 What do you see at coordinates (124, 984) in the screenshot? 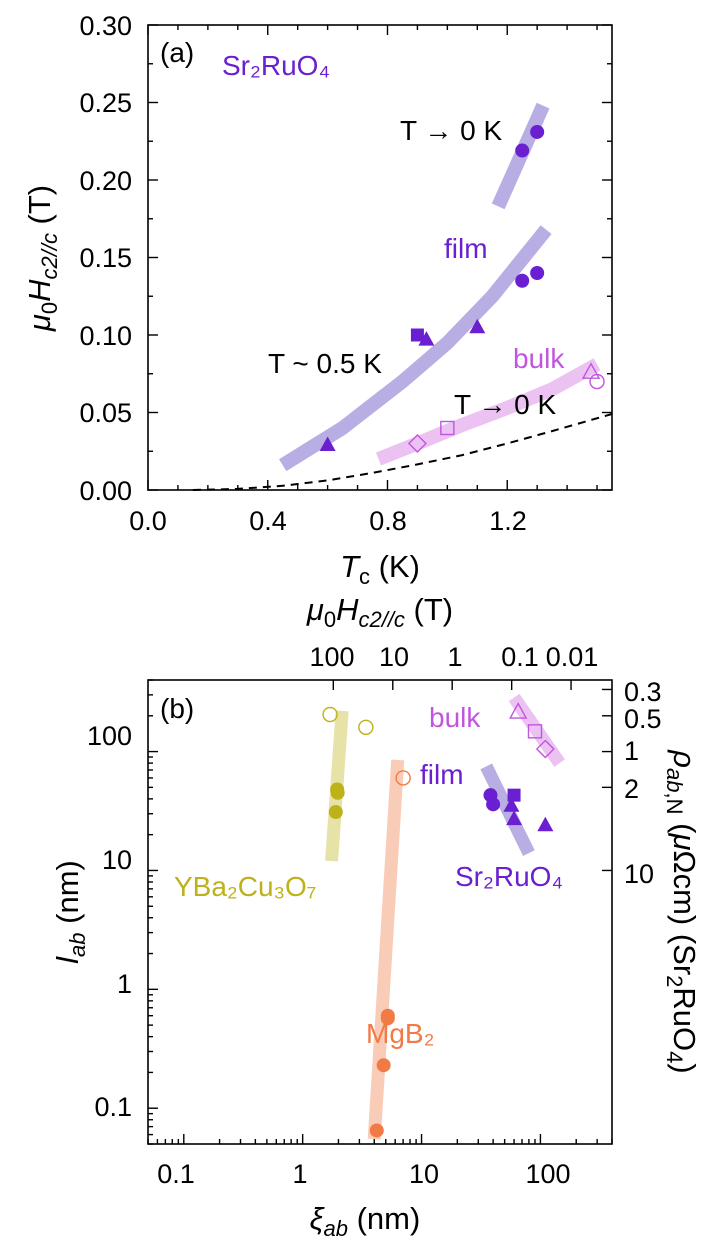
I see `b-y-tick-1: 1` at bounding box center [124, 984].